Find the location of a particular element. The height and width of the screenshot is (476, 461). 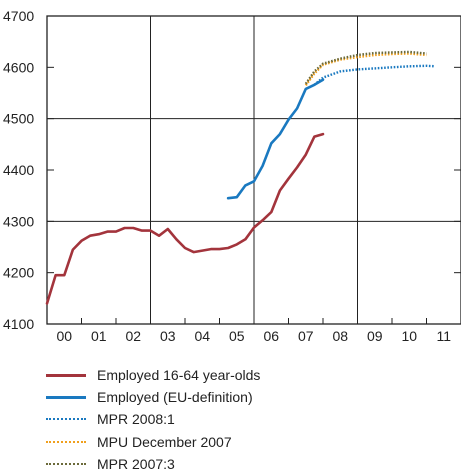

legend-item-mpr-2008-1: MPR 2008:1 is located at coordinates (153, 419).